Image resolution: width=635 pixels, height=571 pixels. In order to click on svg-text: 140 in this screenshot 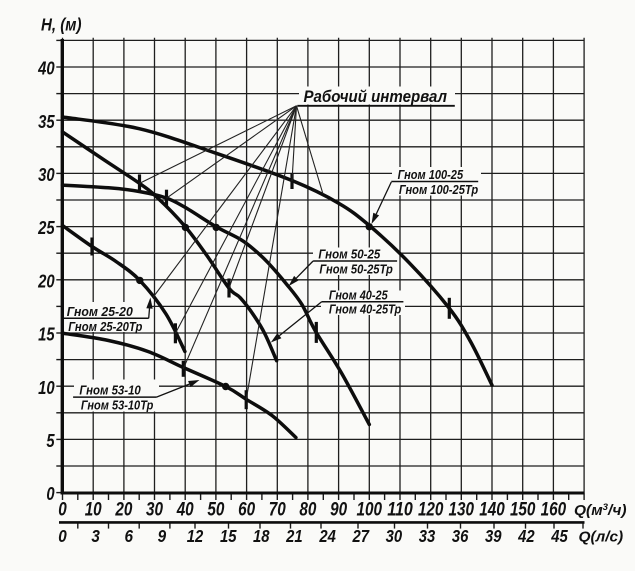, I will do `click(492, 510)`.